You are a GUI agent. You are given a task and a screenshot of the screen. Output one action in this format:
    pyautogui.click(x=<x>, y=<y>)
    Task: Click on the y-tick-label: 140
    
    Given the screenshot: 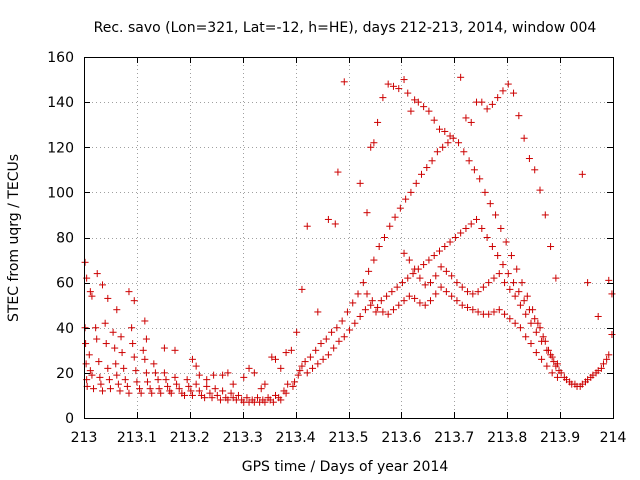 What is the action you would take?
    pyautogui.click(x=60, y=103)
    